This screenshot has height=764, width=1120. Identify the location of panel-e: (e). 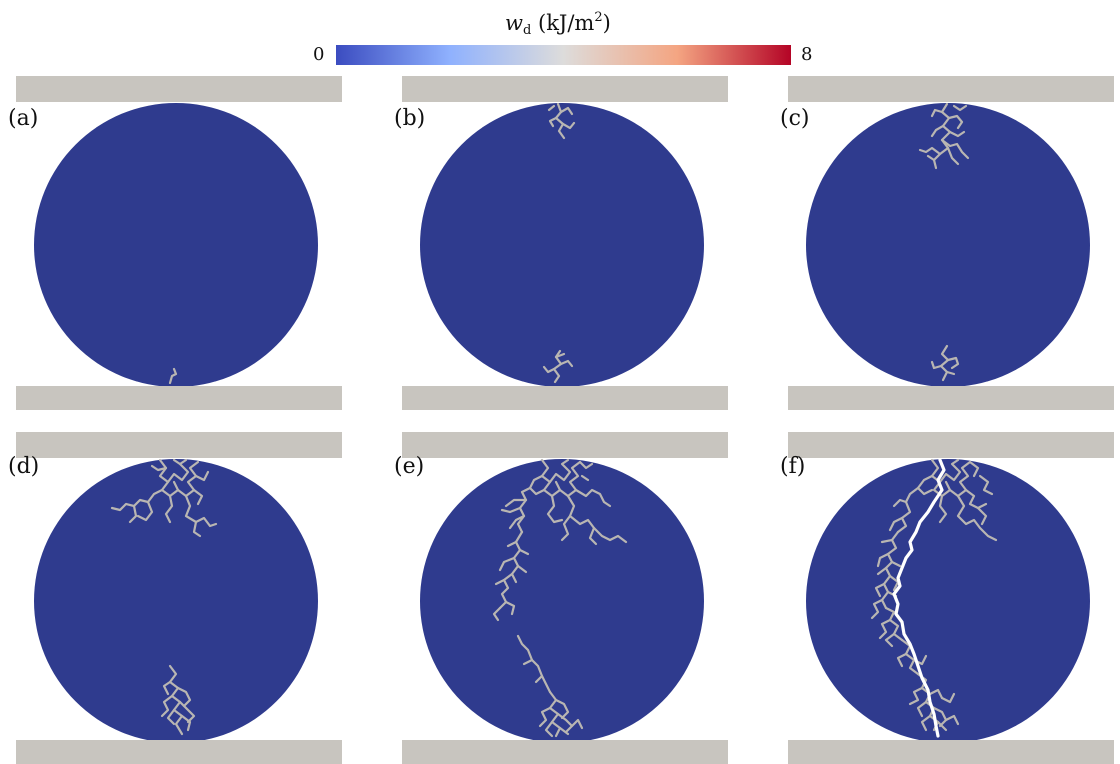
(561, 594).